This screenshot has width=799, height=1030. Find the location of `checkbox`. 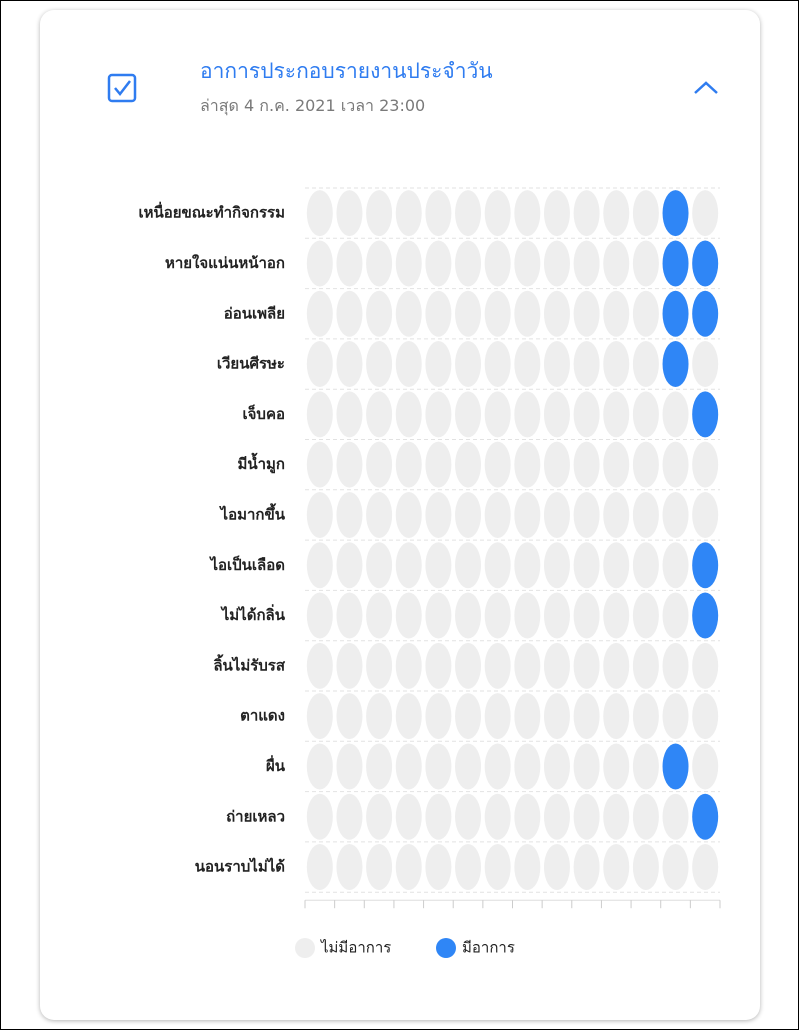

checkbox is located at coordinates (122, 88).